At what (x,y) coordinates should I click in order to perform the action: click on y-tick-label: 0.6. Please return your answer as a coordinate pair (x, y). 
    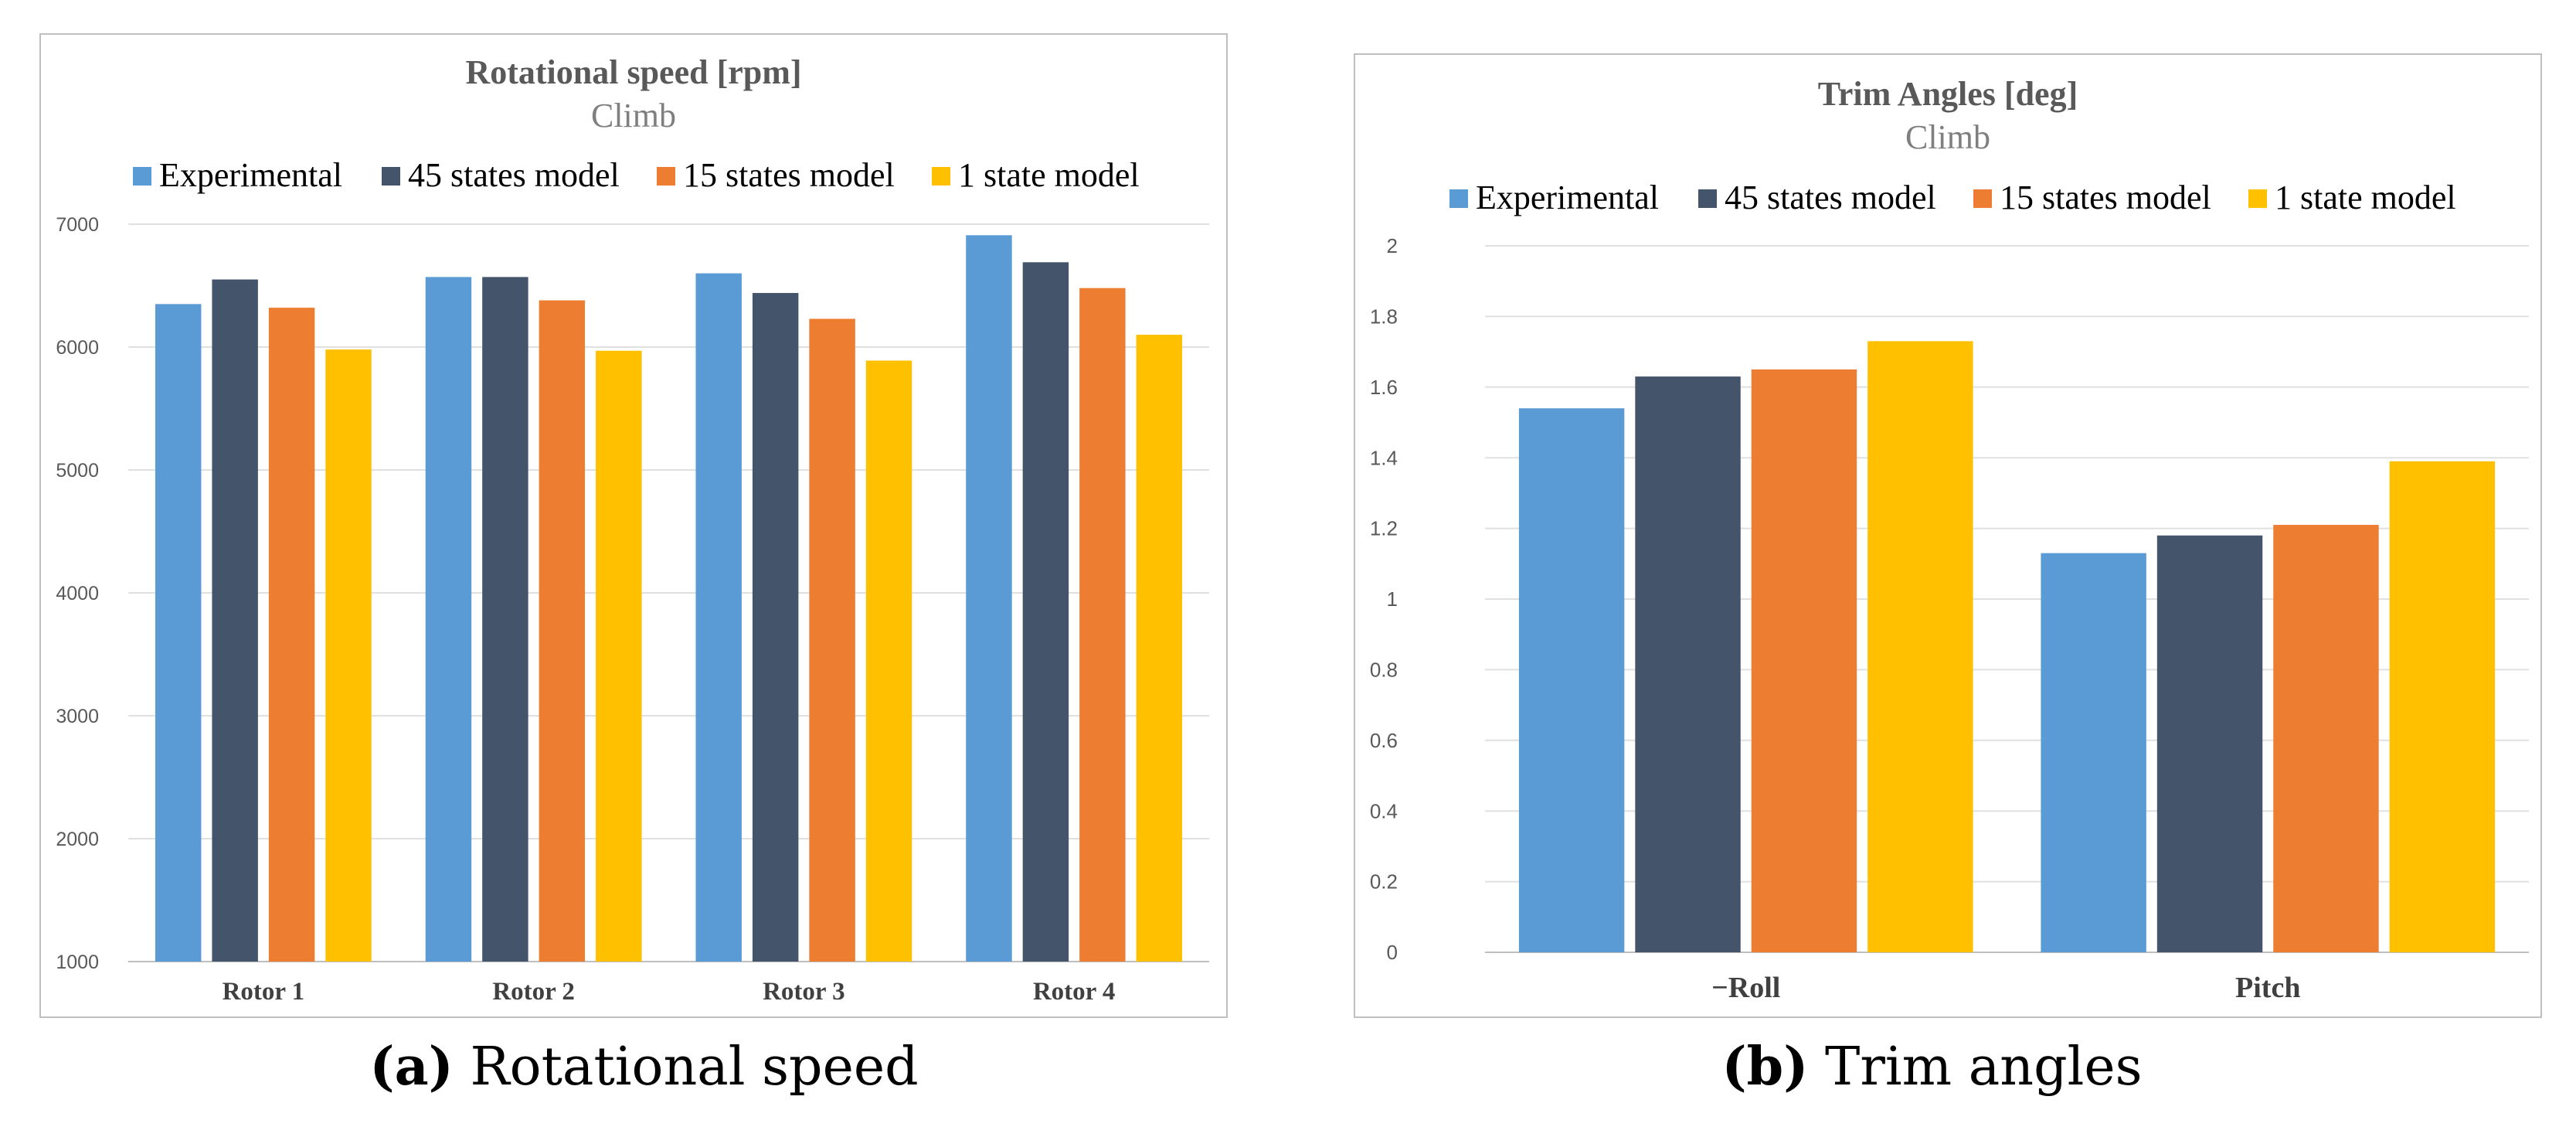
    Looking at the image, I should click on (1384, 741).